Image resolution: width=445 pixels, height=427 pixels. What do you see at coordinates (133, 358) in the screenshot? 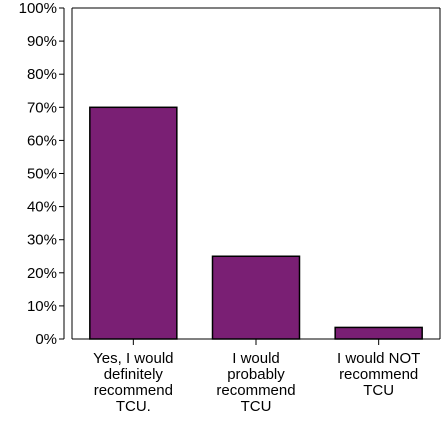
I see `x-category-label-line: Yes, I would` at bounding box center [133, 358].